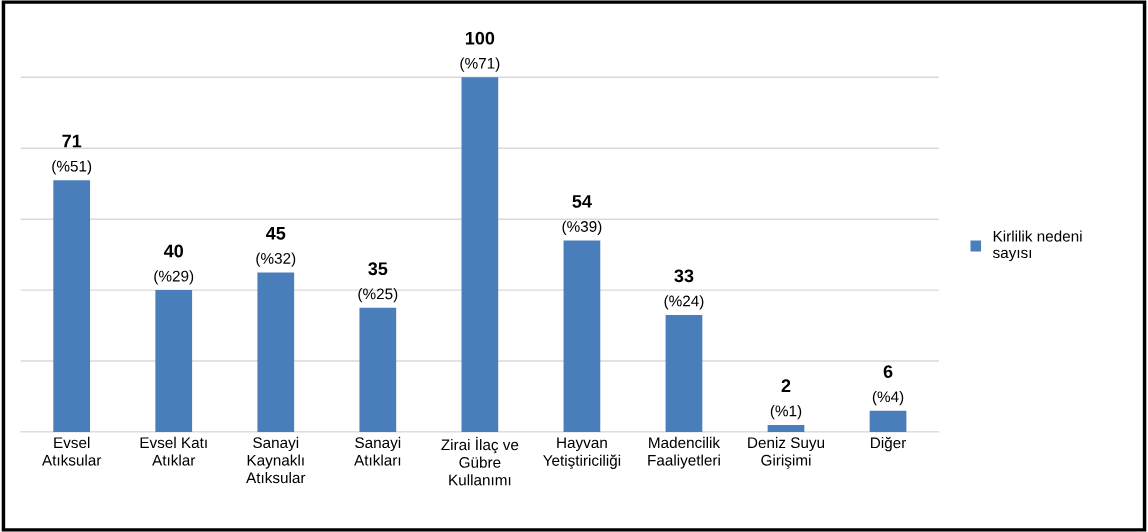  What do you see at coordinates (377, 451) in the screenshot?
I see `x-tick-label: Sanayi Atıkları` at bounding box center [377, 451].